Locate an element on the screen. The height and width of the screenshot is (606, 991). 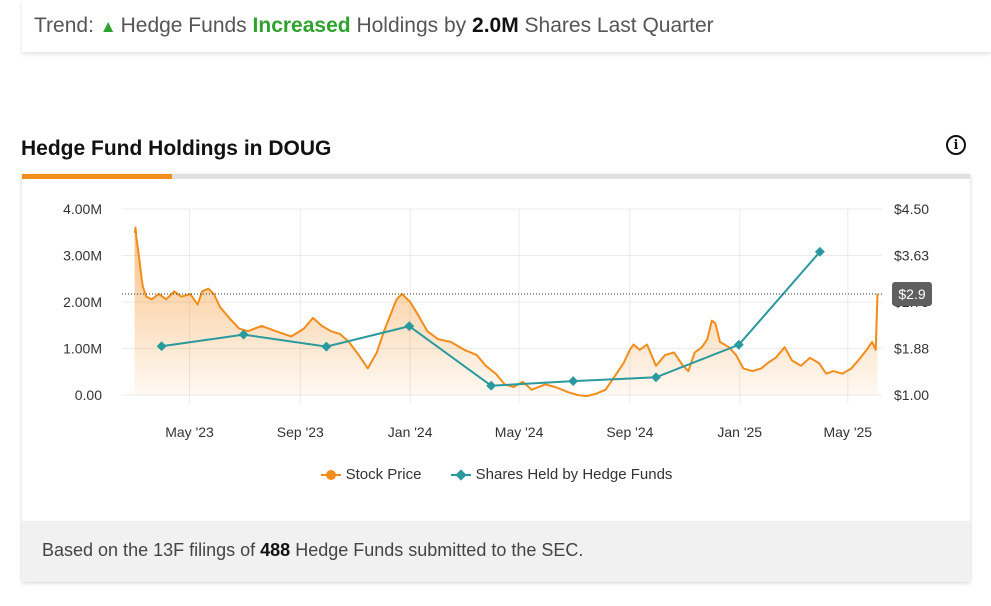
footer-prefix: Based on the 13F filings of is located at coordinates (149, 550).